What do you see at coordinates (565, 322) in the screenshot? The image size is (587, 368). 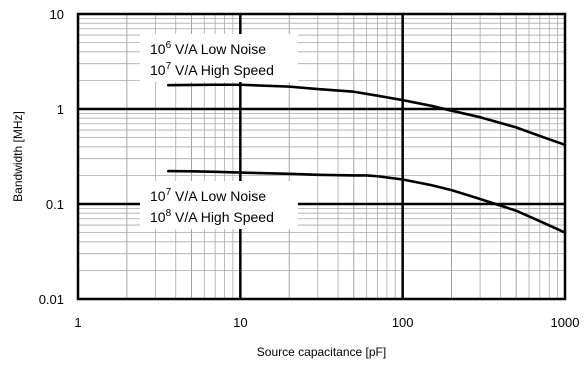 I see `x-tick-label: 1000` at bounding box center [565, 322].